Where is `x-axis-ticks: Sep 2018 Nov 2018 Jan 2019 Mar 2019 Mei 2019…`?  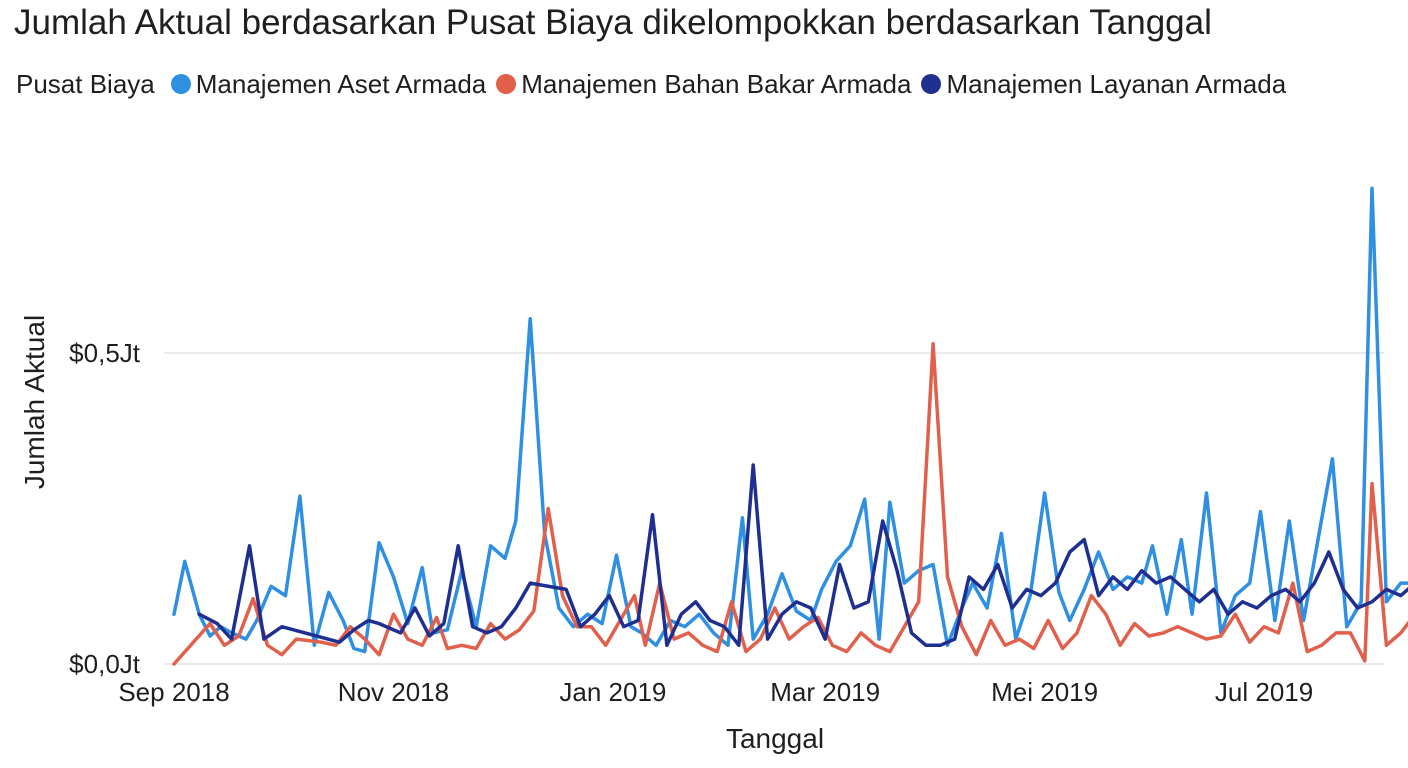
x-axis-ticks: Sep 2018 Nov 2018 Jan 2019 Mar 2019 Mei 2019… is located at coordinates (715, 692).